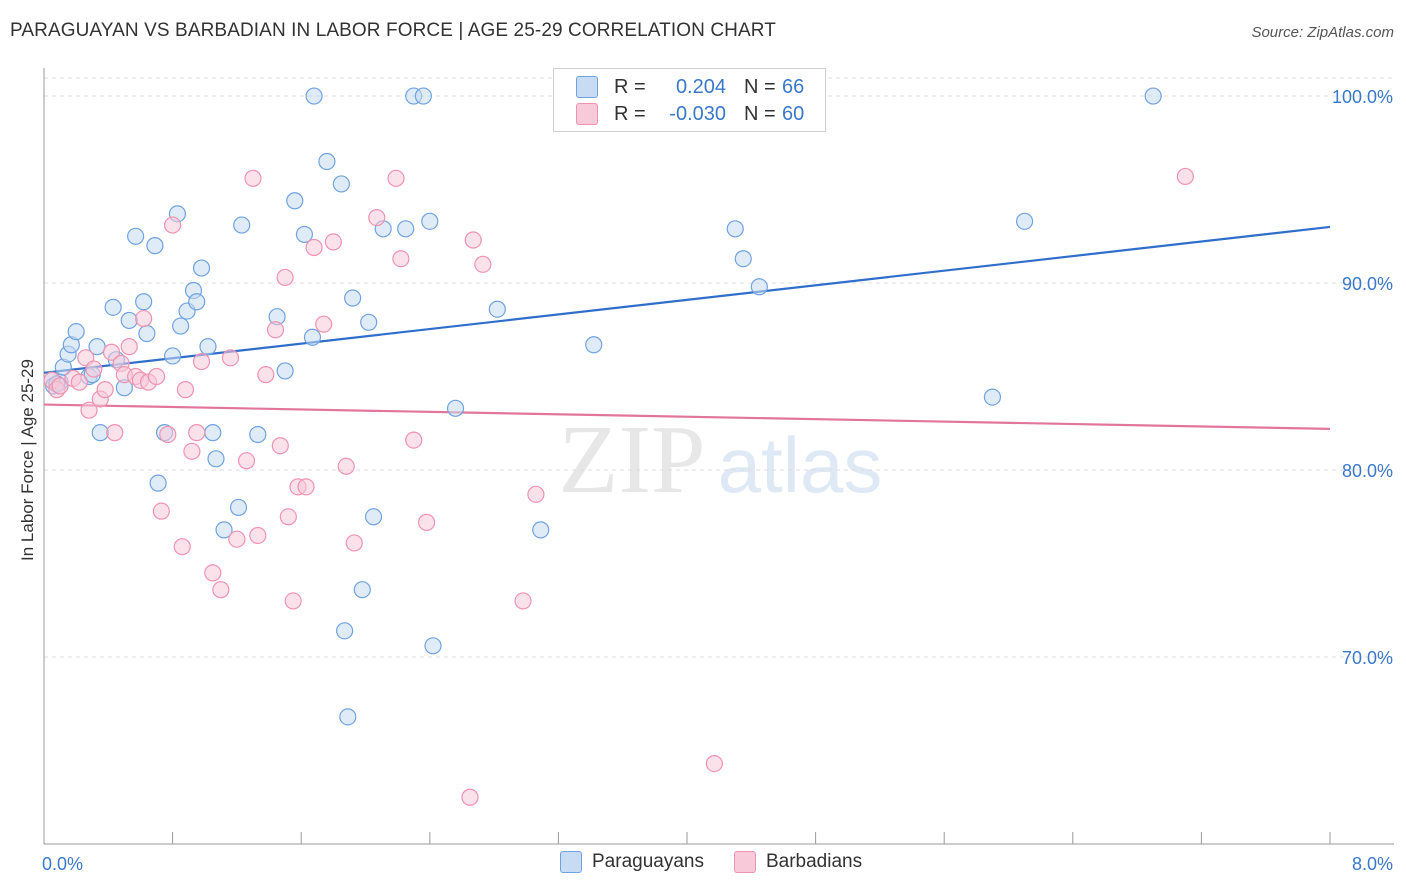 The image size is (1406, 892). Describe the element at coordinates (1367, 471) in the screenshot. I see `y-tick-label: 80.0%` at that location.